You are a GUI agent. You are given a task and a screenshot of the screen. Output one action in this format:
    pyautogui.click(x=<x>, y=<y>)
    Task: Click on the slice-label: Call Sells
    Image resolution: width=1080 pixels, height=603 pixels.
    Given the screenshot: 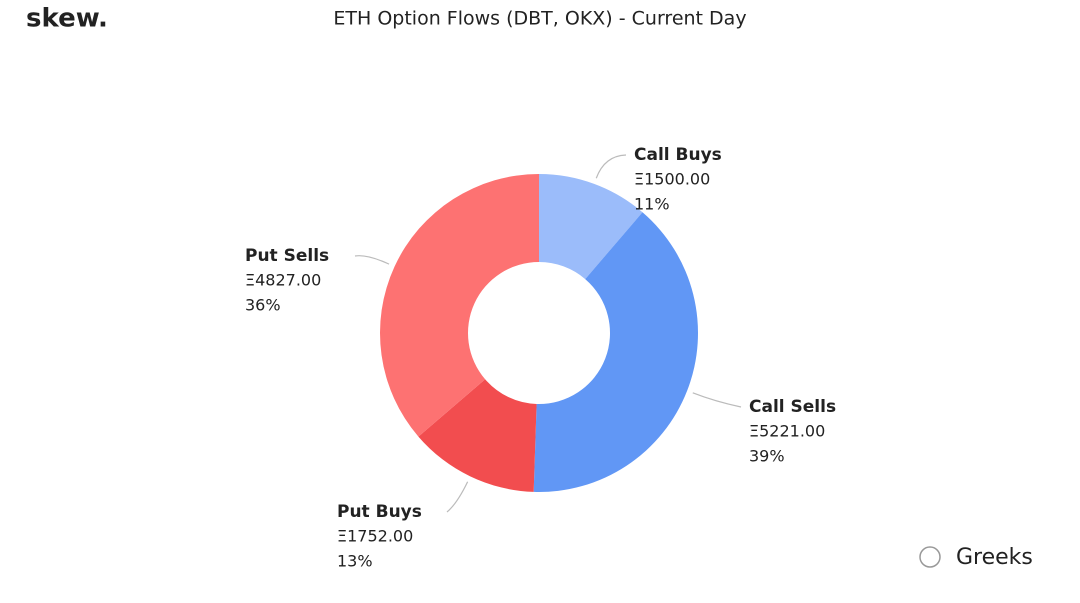 What is the action you would take?
    pyautogui.click(x=792, y=407)
    